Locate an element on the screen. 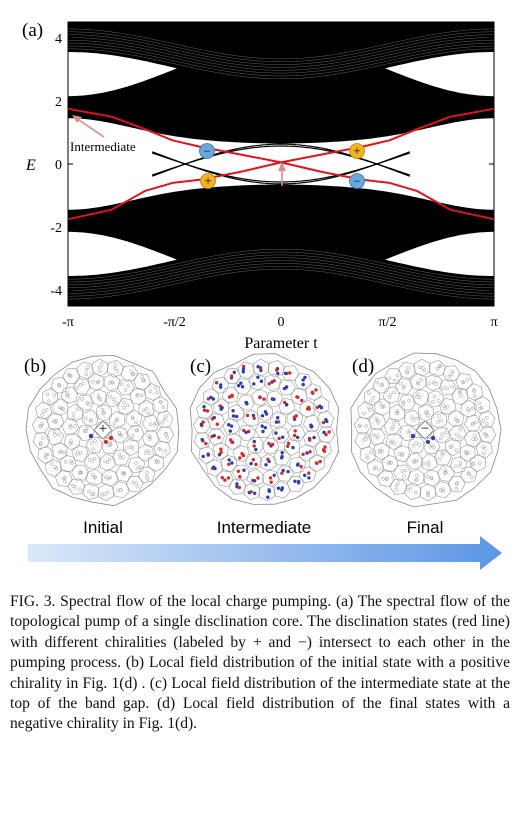 Image resolution: width=522 pixels, height=819 pixels. gap-state is located at coordinates (281, 160).